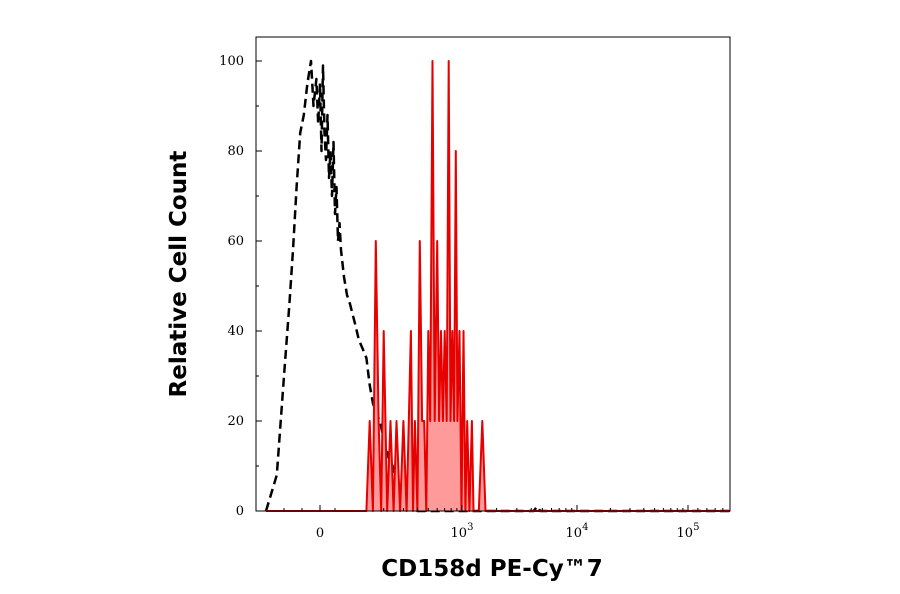  Describe the element at coordinates (235, 151) in the screenshot. I see `y-tick-label-80: 80` at that location.